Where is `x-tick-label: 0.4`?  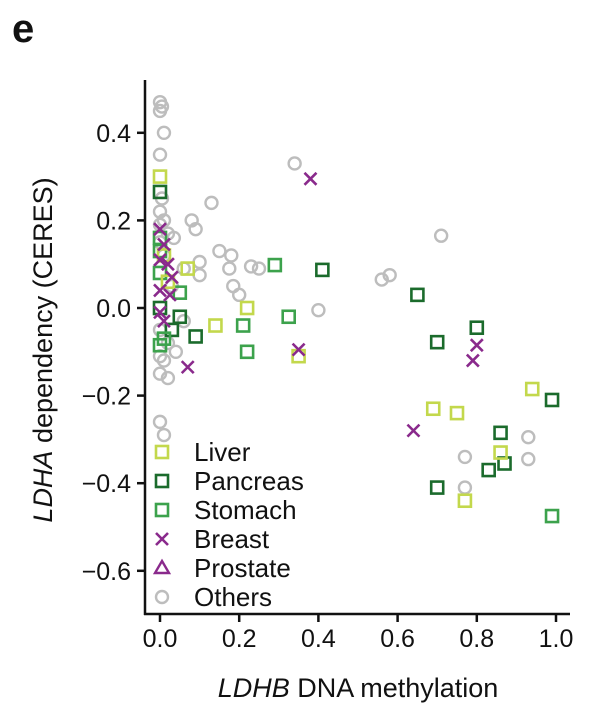
x-tick-label: 0.4 is located at coordinates (318, 639).